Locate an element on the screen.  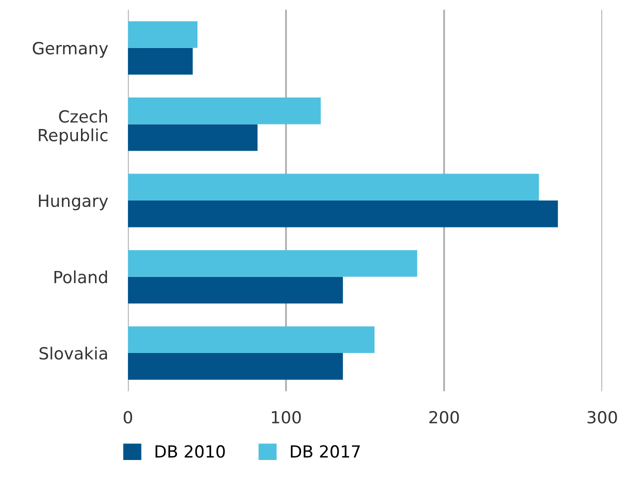
y-tick-label: Hungary is located at coordinates (73, 202).